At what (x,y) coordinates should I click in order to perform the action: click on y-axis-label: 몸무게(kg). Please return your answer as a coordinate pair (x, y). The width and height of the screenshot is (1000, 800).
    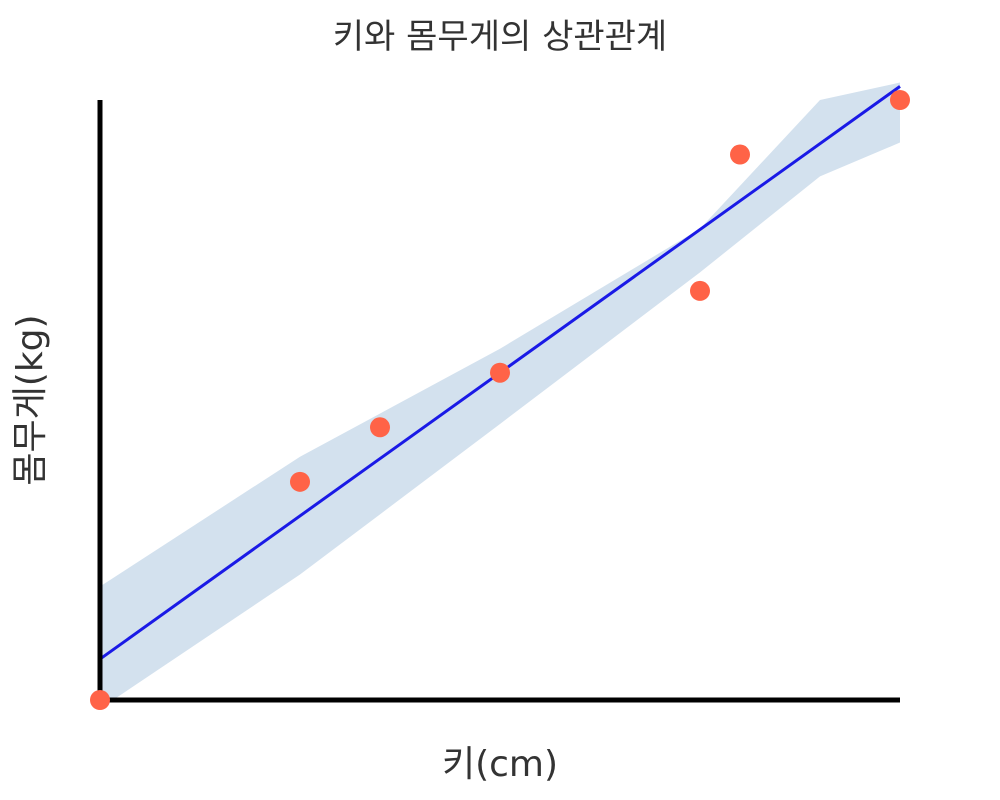
    Looking at the image, I should click on (30, 399).